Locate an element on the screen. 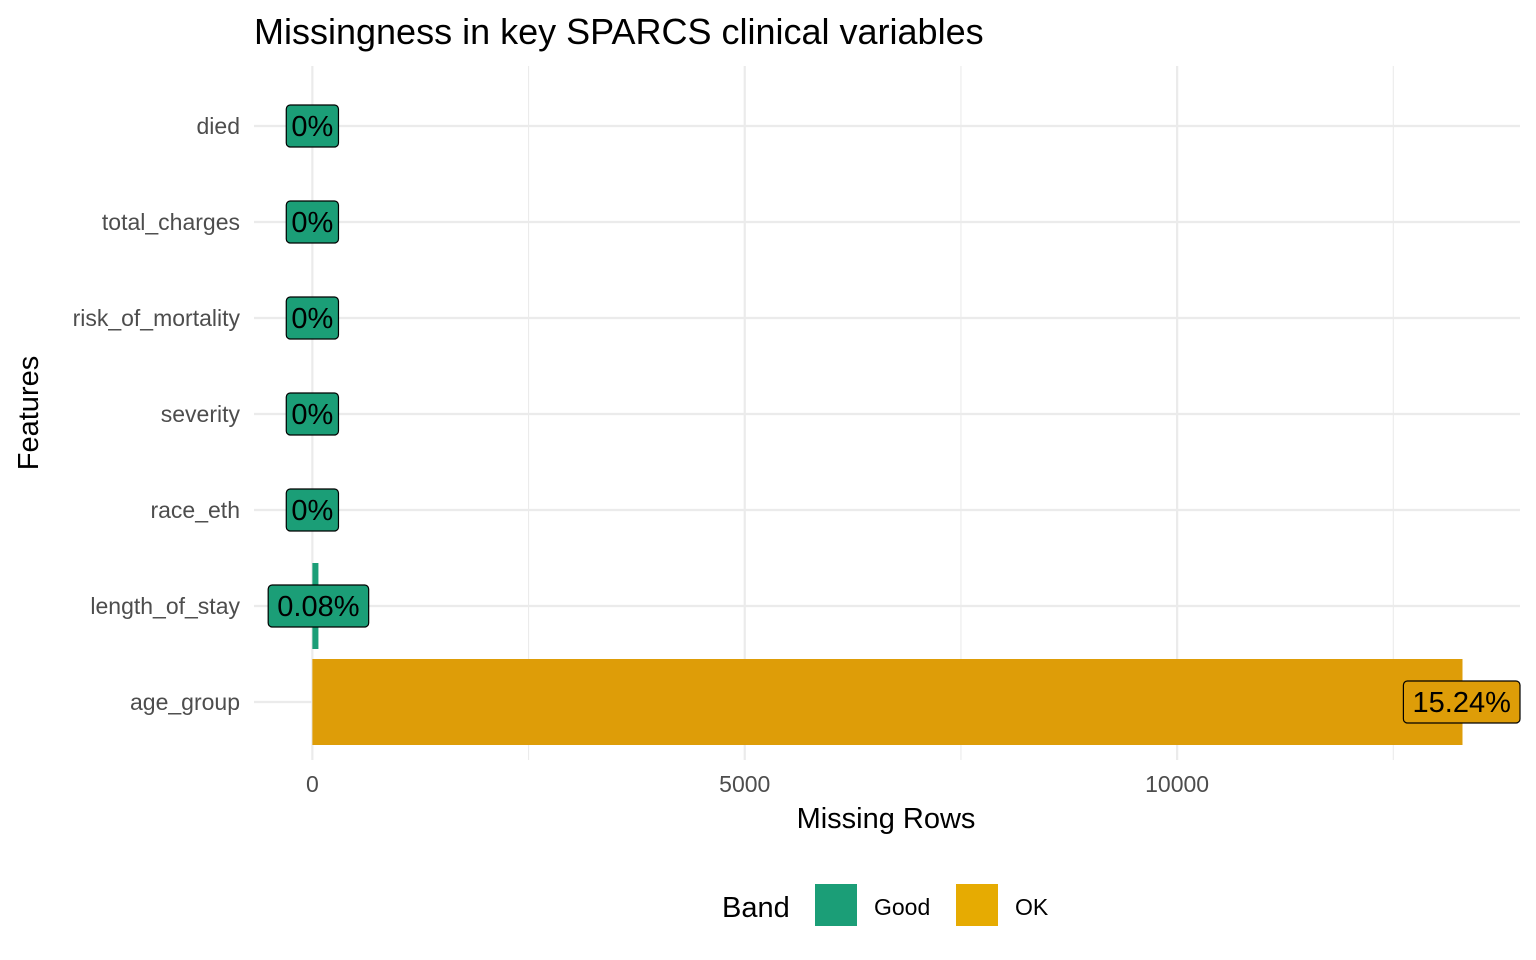 The width and height of the screenshot is (1536, 960). data-label-severity: 0% is located at coordinates (312, 414).